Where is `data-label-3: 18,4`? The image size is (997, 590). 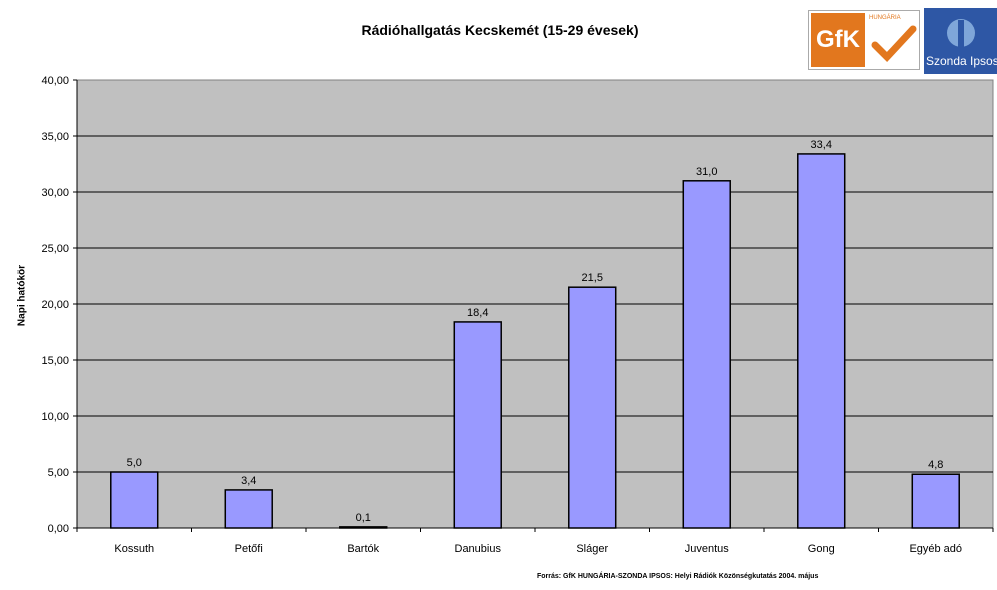
data-label-3: 18,4 is located at coordinates (477, 313).